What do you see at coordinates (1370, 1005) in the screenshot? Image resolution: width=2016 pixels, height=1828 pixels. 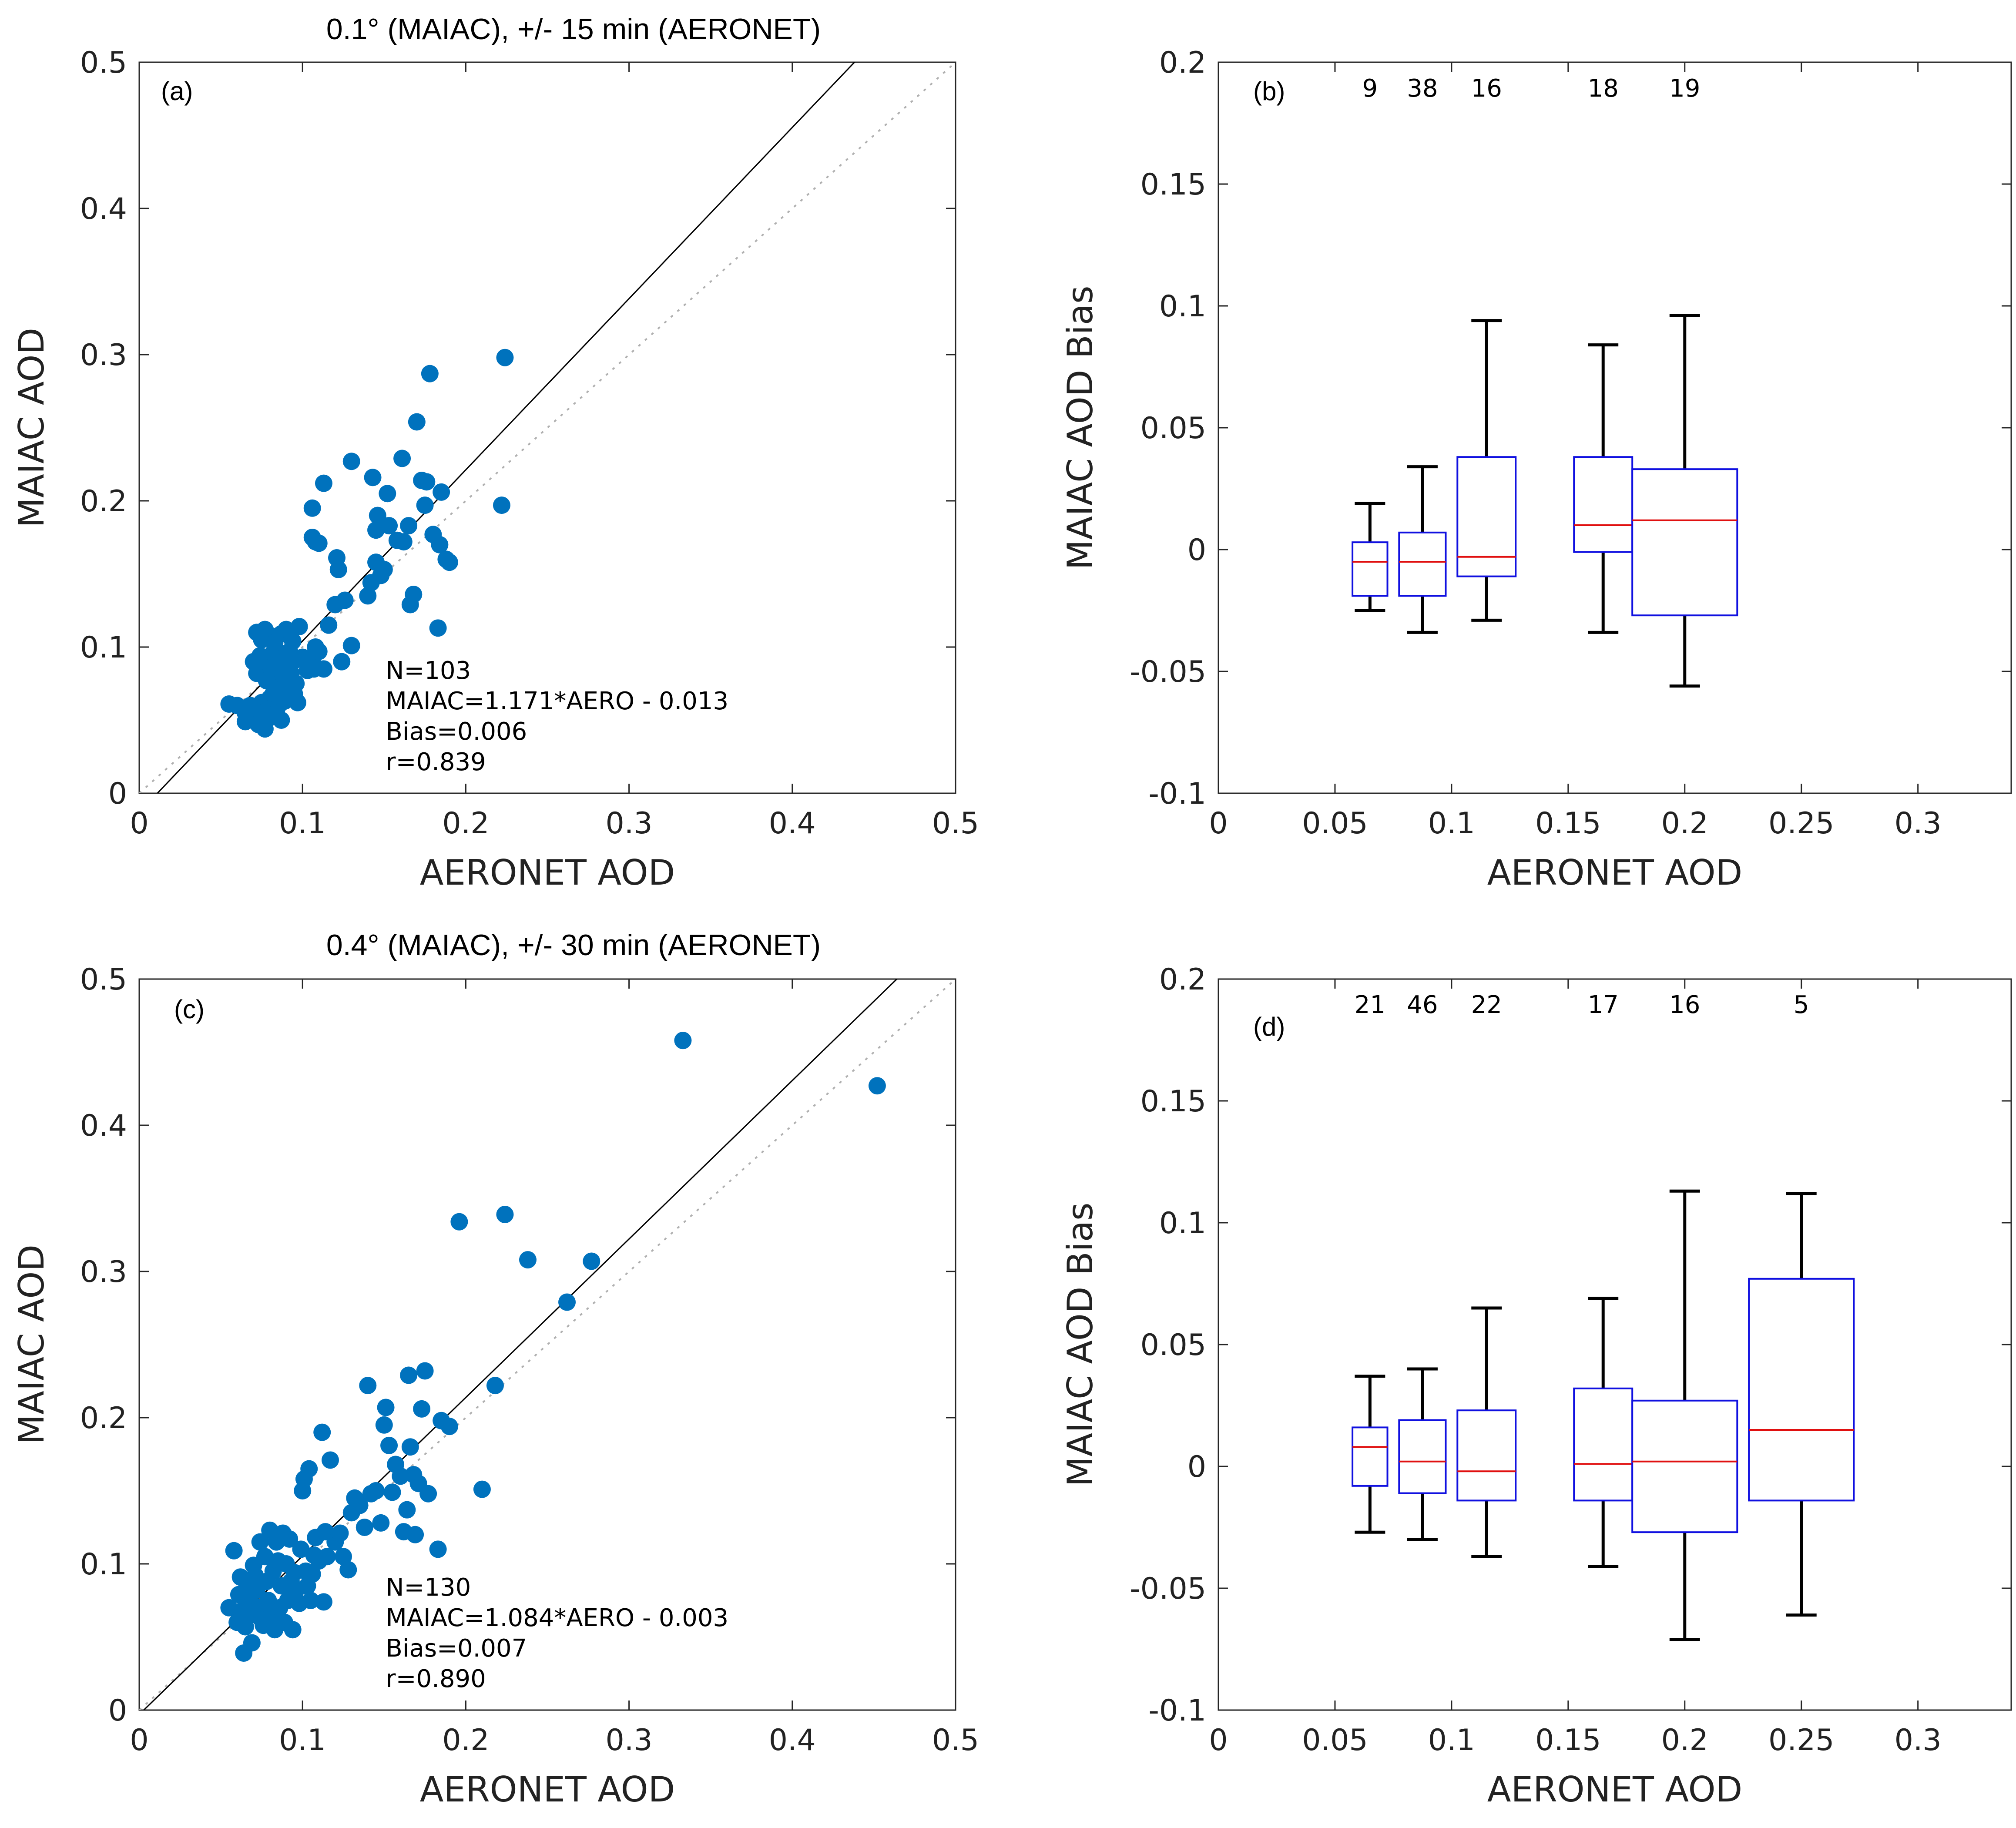 I see `sample-count-label: 21` at bounding box center [1370, 1005].